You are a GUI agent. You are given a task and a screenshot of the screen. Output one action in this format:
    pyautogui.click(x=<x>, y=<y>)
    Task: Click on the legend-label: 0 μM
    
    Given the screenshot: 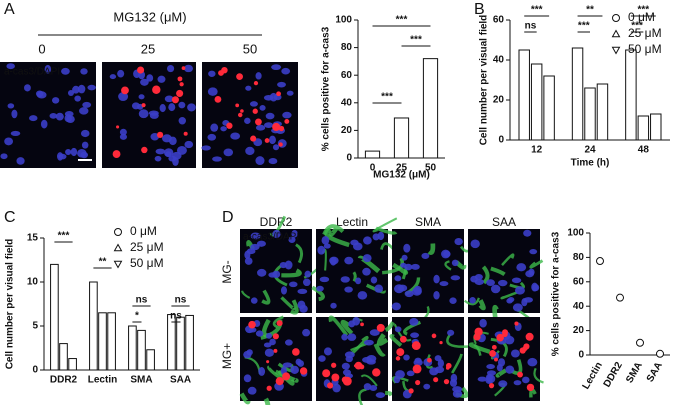 What is the action you would take?
    pyautogui.click(x=641, y=17)
    